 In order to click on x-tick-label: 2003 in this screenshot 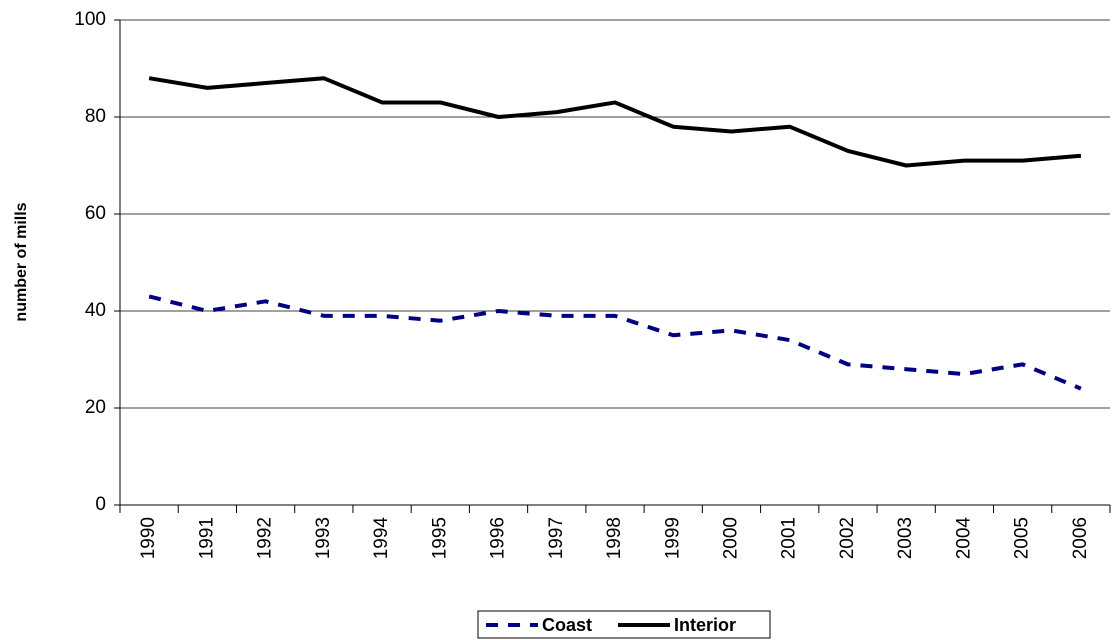, I will do `click(905, 538)`.